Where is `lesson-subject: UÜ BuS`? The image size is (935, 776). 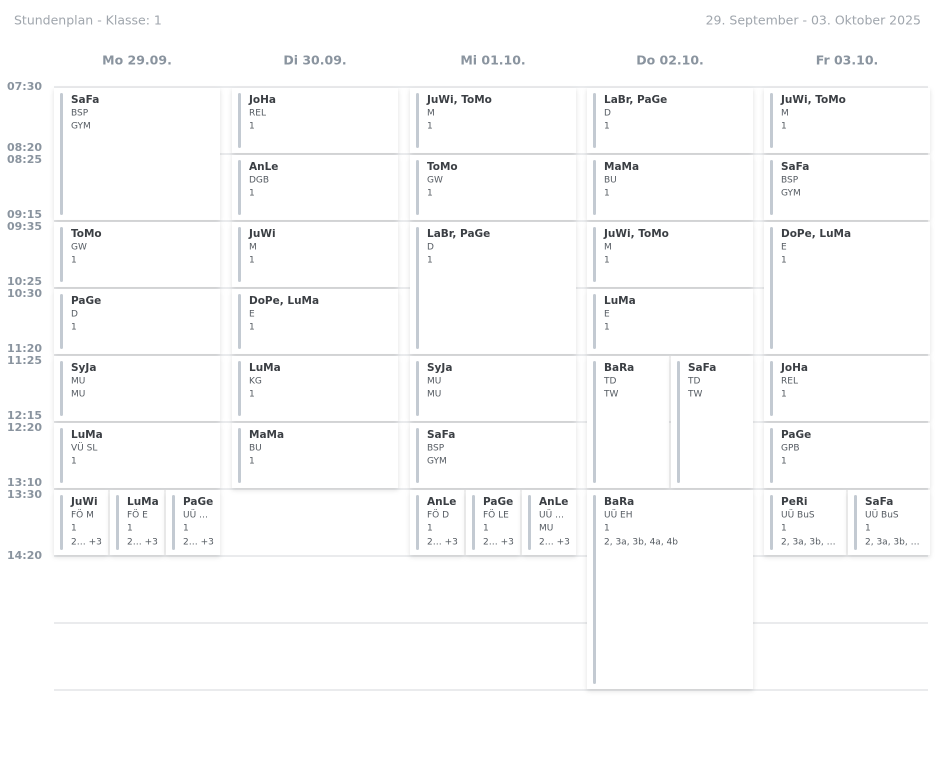
lesson-subject: UÜ BuS is located at coordinates (882, 515).